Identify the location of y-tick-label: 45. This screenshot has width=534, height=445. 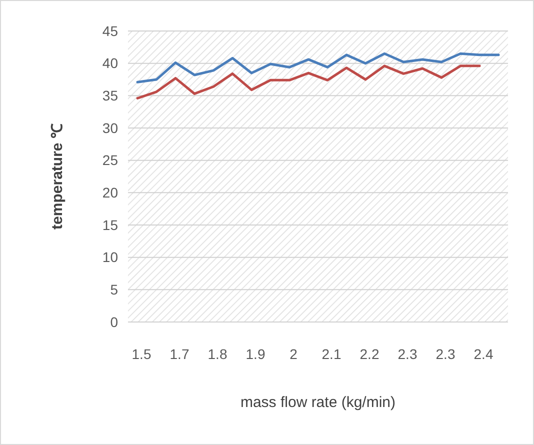
(110, 30).